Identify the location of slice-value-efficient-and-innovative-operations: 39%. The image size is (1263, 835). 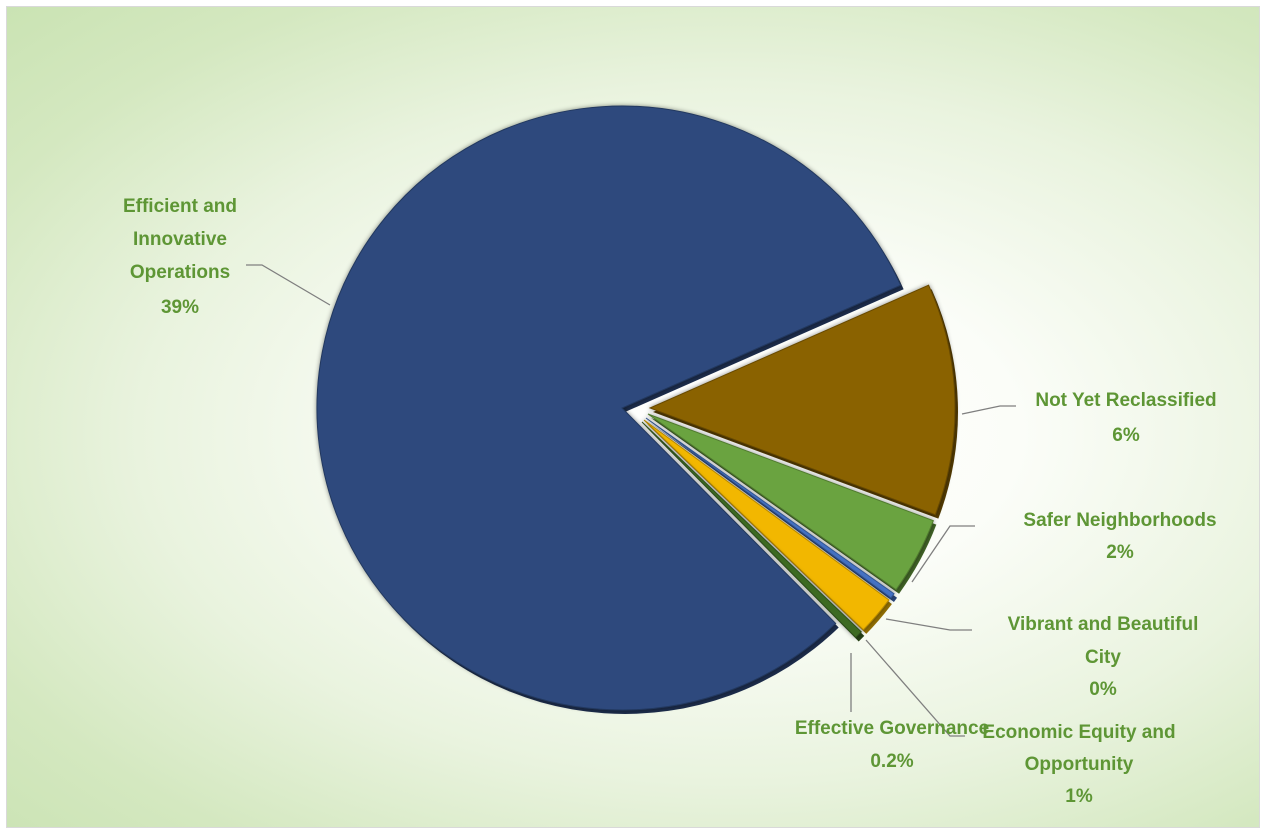
(180, 307).